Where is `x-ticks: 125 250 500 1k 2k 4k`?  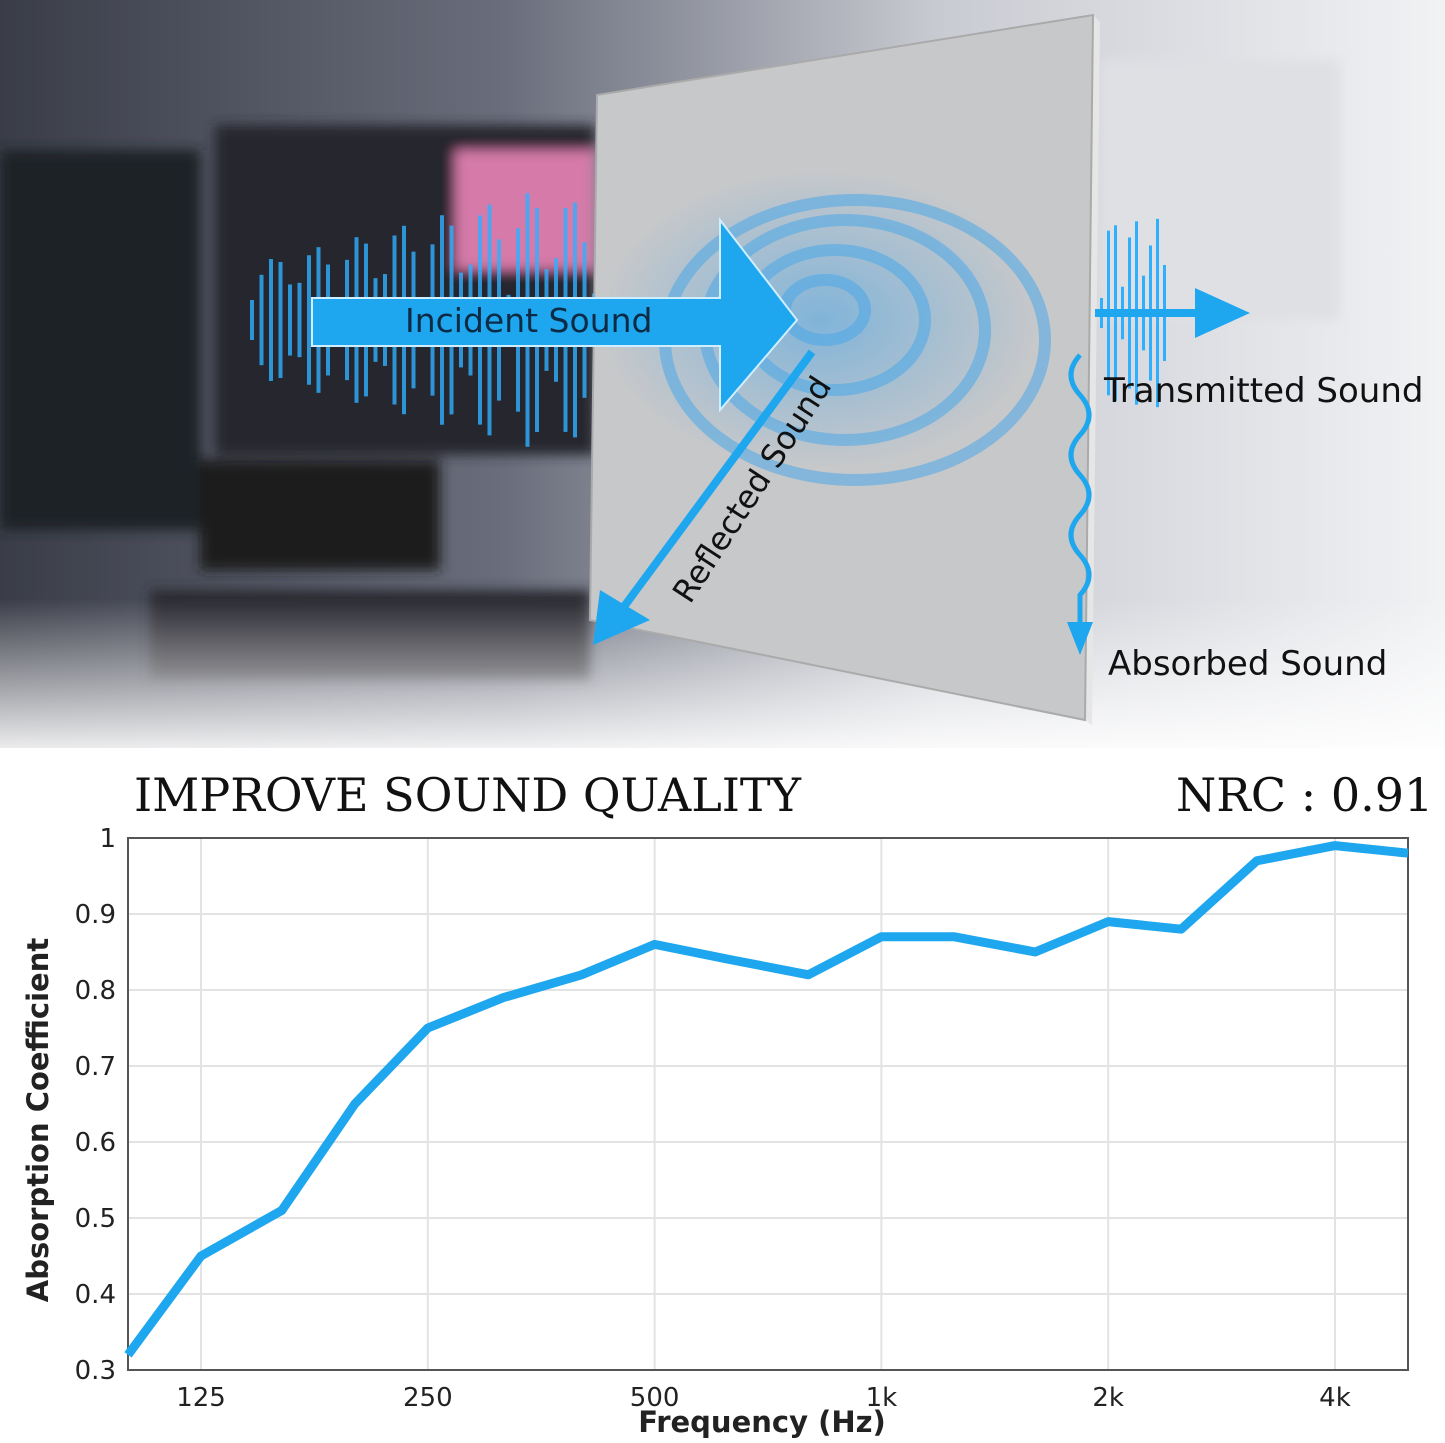
x-ticks: 125 250 500 1k 2k 4k is located at coordinates (763, 1398).